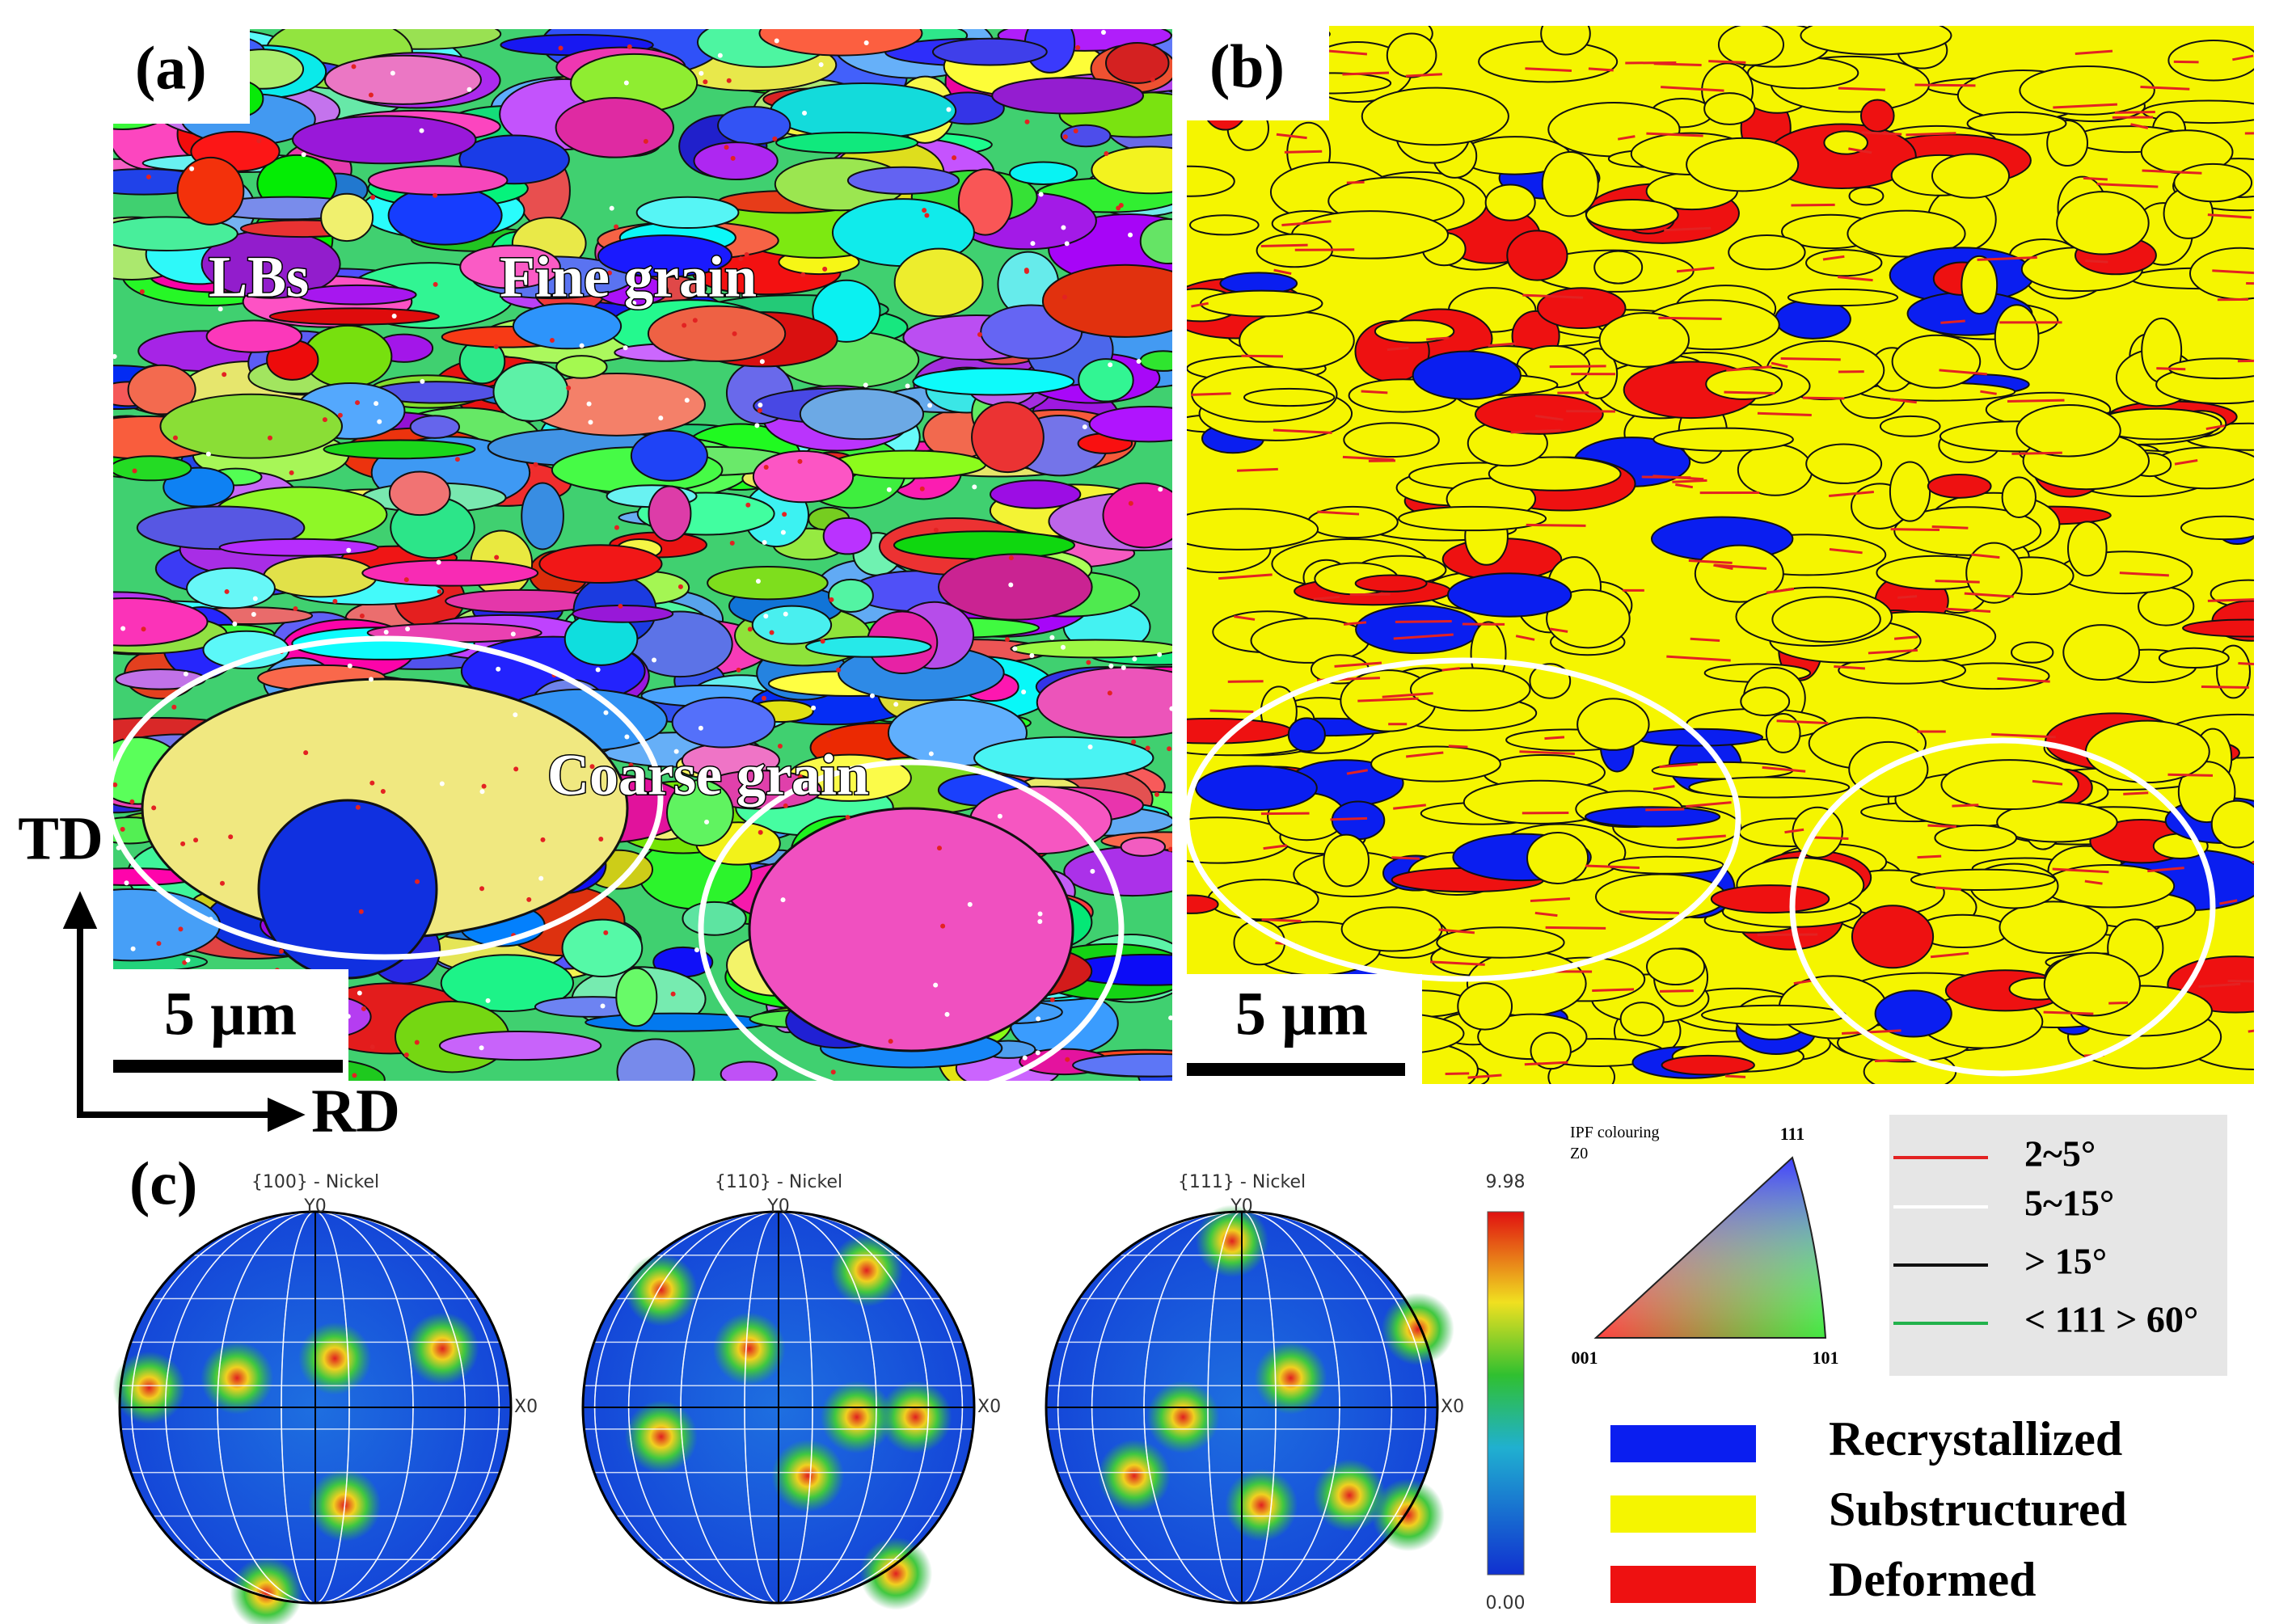 The width and height of the screenshot is (2275, 1624). Describe the element at coordinates (60, 838) in the screenshot. I see `axis-label: TD` at that location.